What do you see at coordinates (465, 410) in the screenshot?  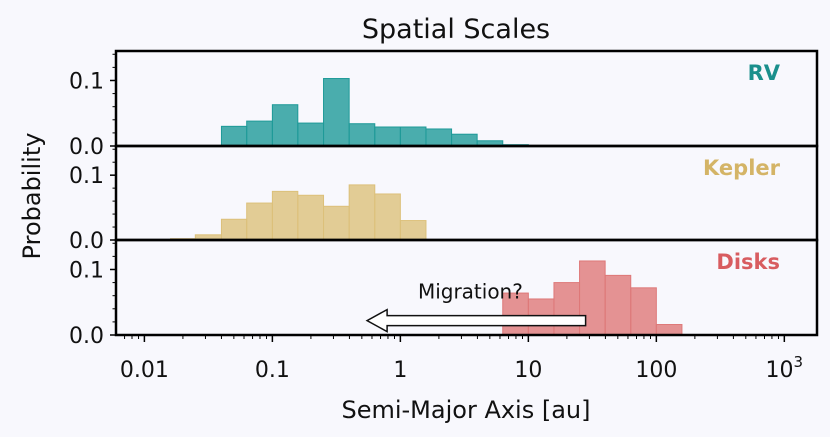 I see `x-axis-label: Semi-Major Axis [au]` at bounding box center [465, 410].